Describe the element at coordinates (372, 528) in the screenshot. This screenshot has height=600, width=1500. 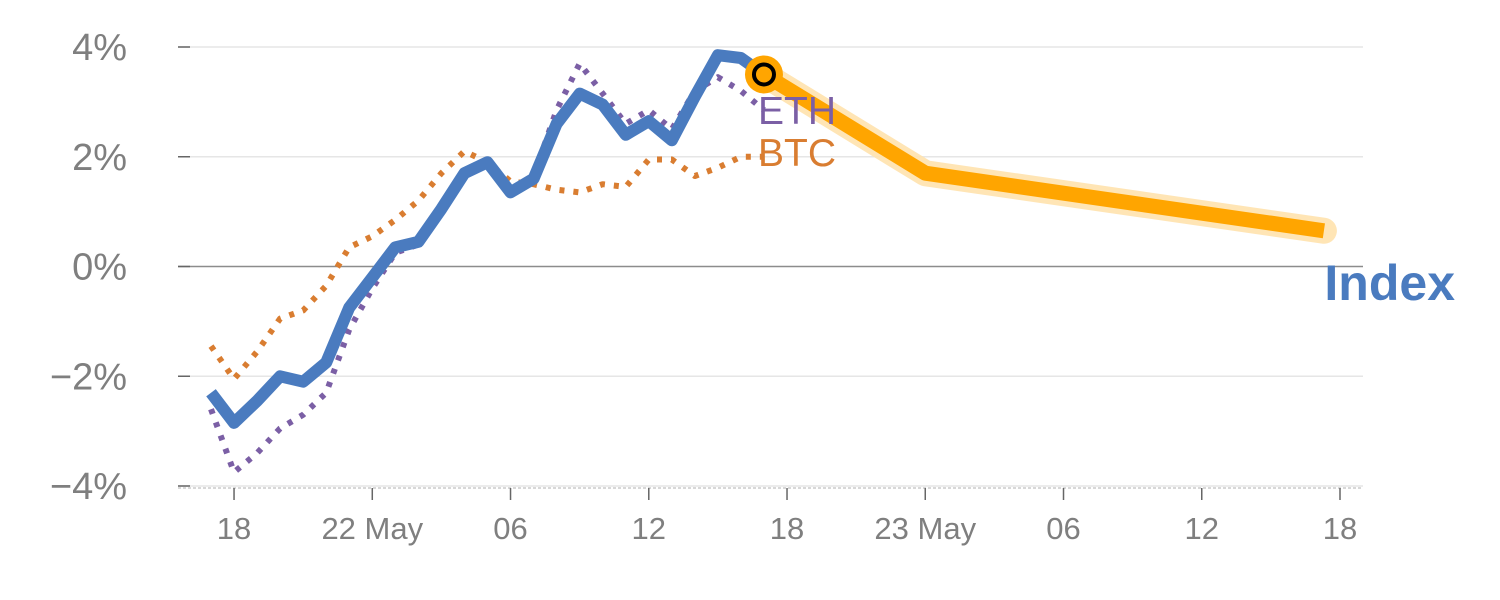
I see `x-tick-label: 22 May` at that location.